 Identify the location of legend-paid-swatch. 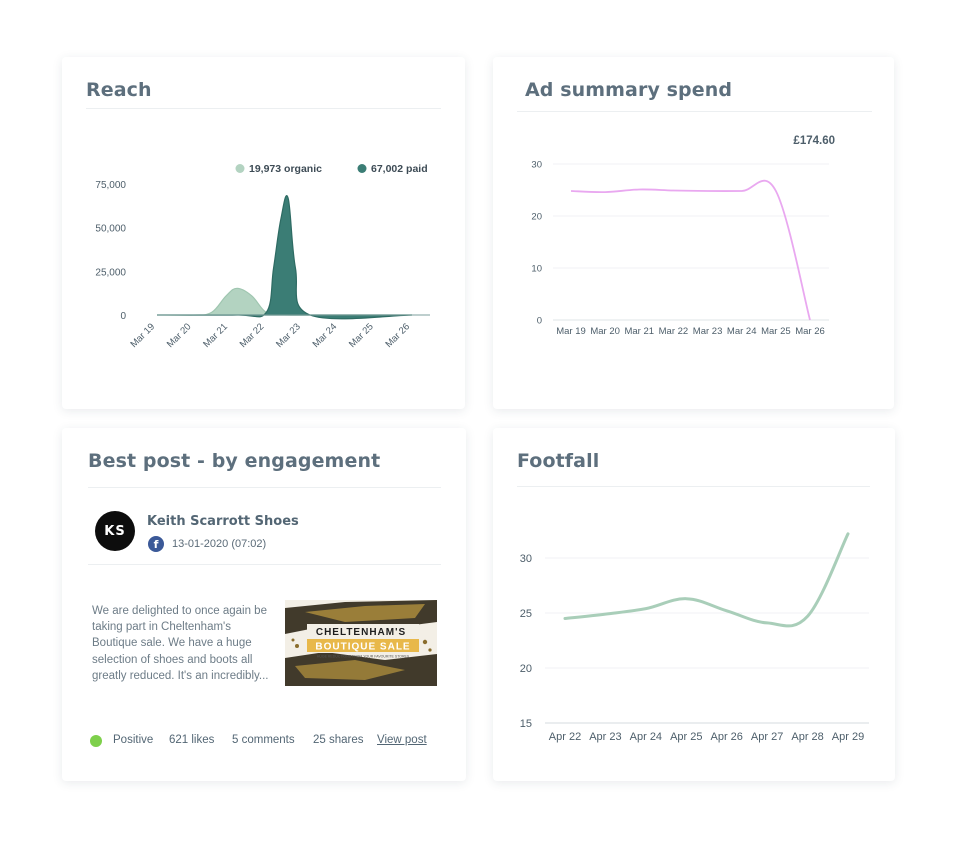
(362, 168).